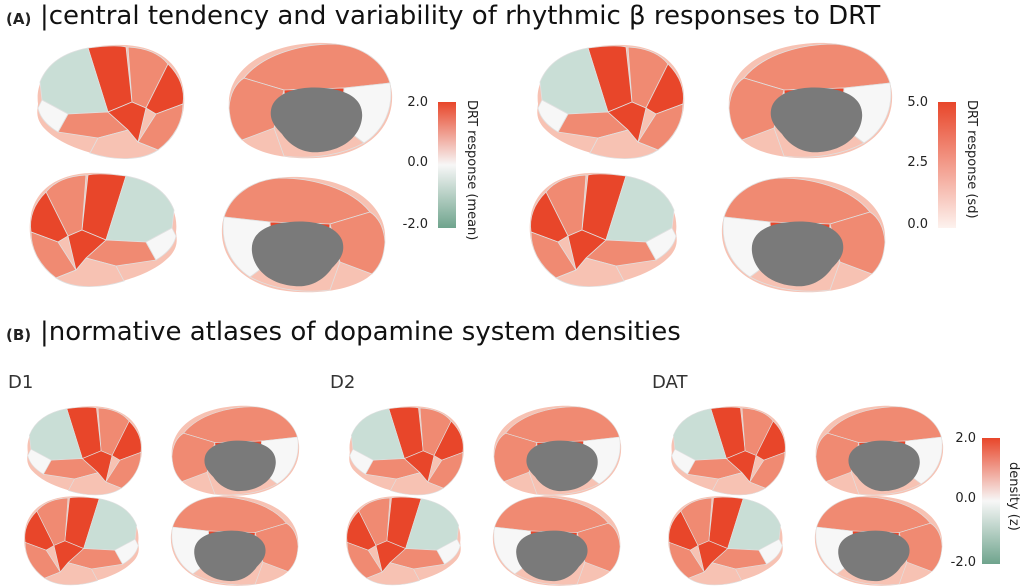 This screenshot has width=1024, height=586. I want to click on brain-dat-lateral-left, so click(728, 450).